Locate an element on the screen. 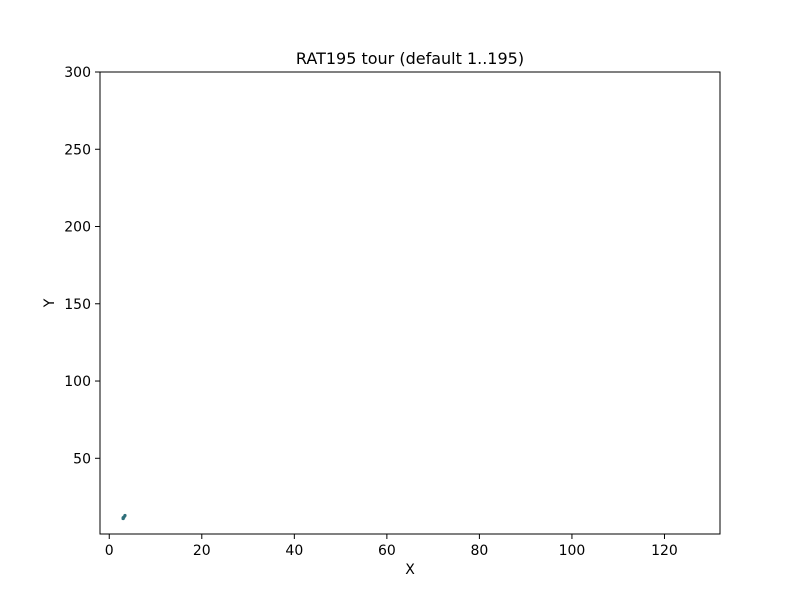 The width and height of the screenshot is (800, 600). x-tick-label: 80 is located at coordinates (479, 551).